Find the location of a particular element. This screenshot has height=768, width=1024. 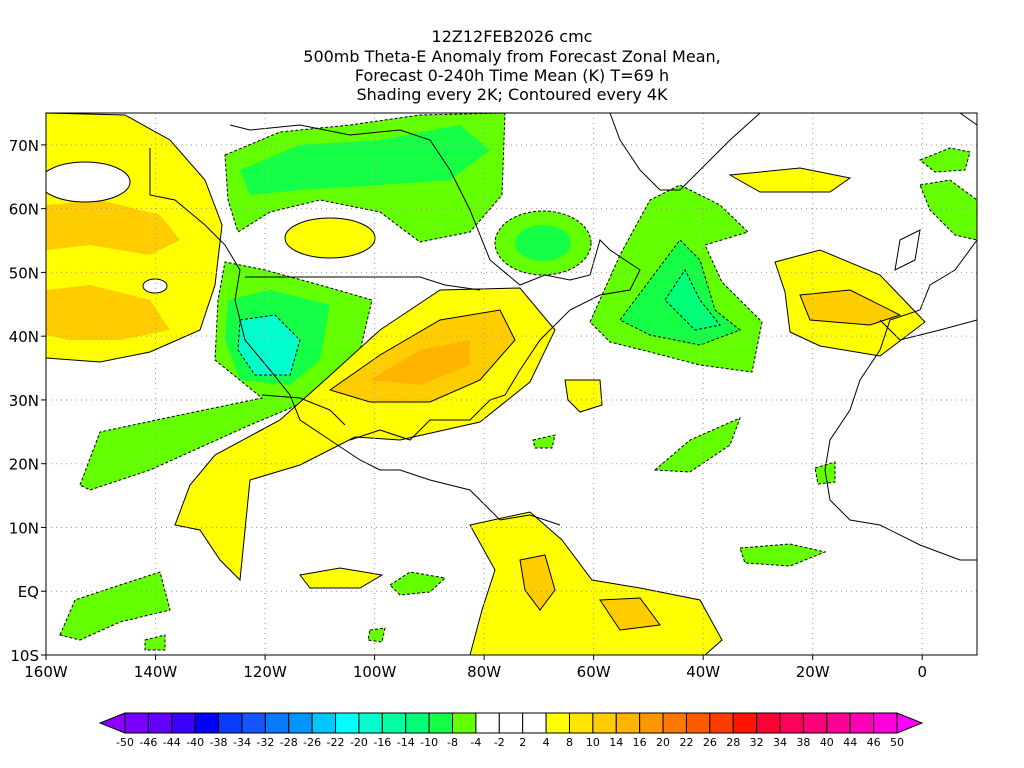

colorbar-high-arrow is located at coordinates (910, 723).